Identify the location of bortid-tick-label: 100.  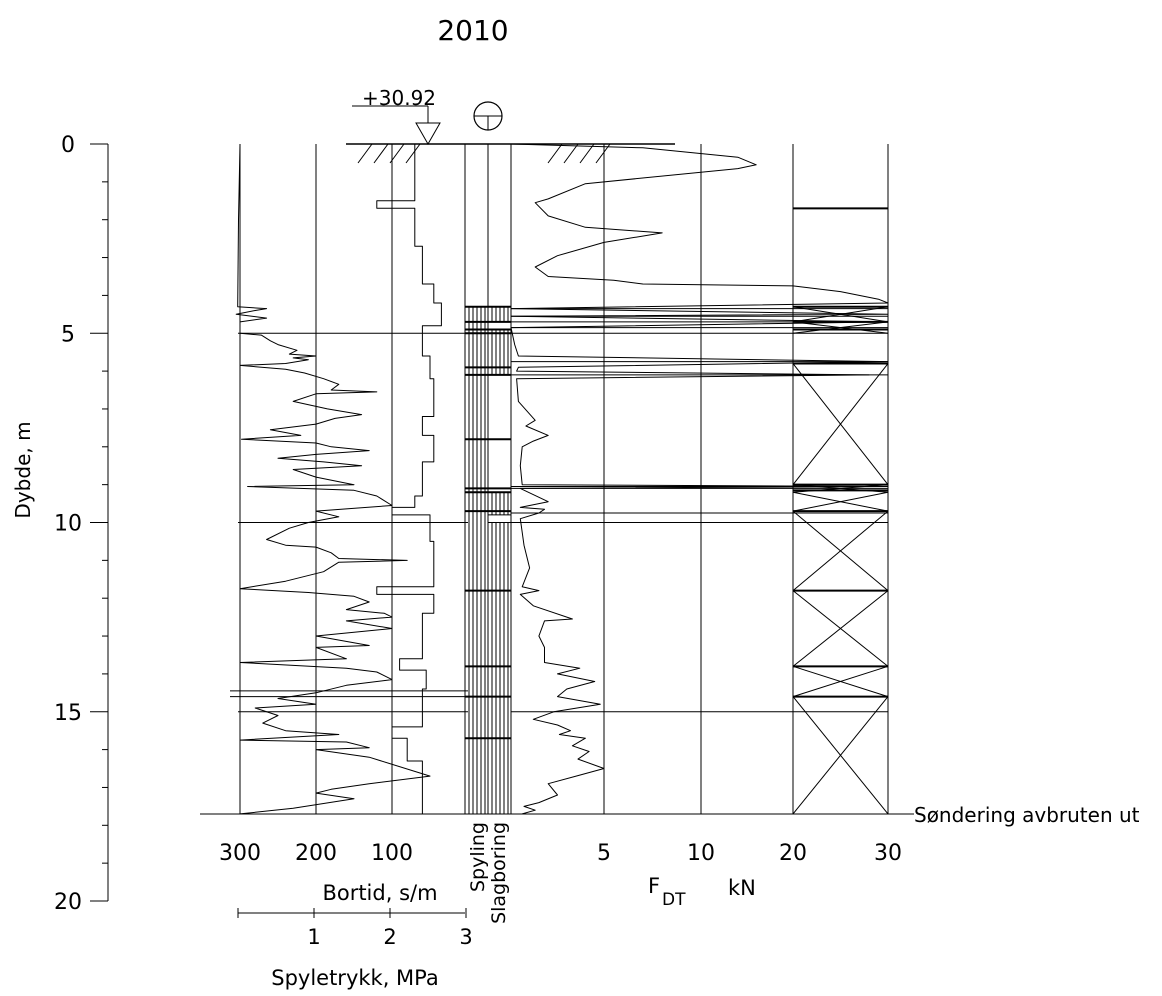
(392, 853).